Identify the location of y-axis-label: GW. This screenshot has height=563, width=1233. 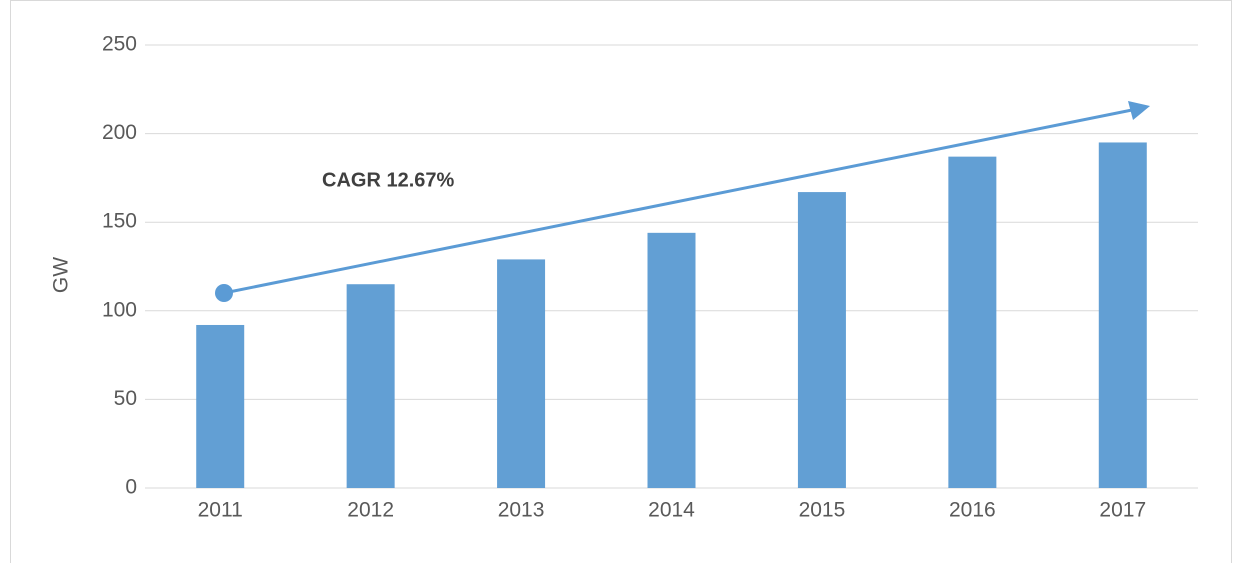
(61, 275).